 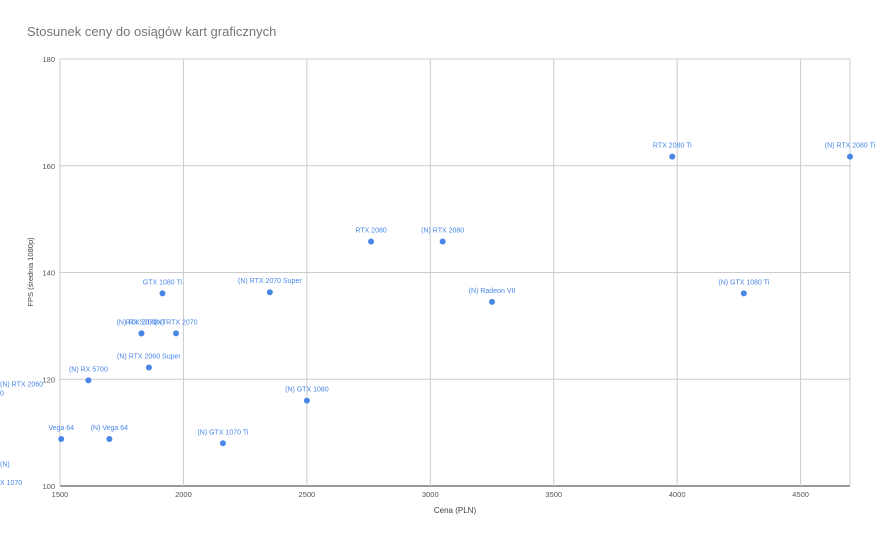 What do you see at coordinates (48, 486) in the screenshot?
I see `y-tick-label: 100` at bounding box center [48, 486].